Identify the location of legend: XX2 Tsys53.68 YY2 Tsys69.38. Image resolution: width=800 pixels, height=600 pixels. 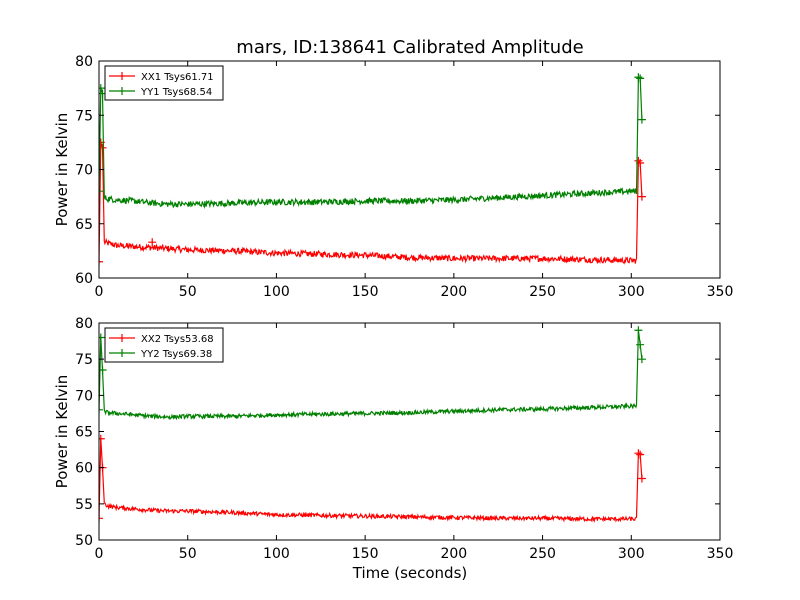
(164, 345).